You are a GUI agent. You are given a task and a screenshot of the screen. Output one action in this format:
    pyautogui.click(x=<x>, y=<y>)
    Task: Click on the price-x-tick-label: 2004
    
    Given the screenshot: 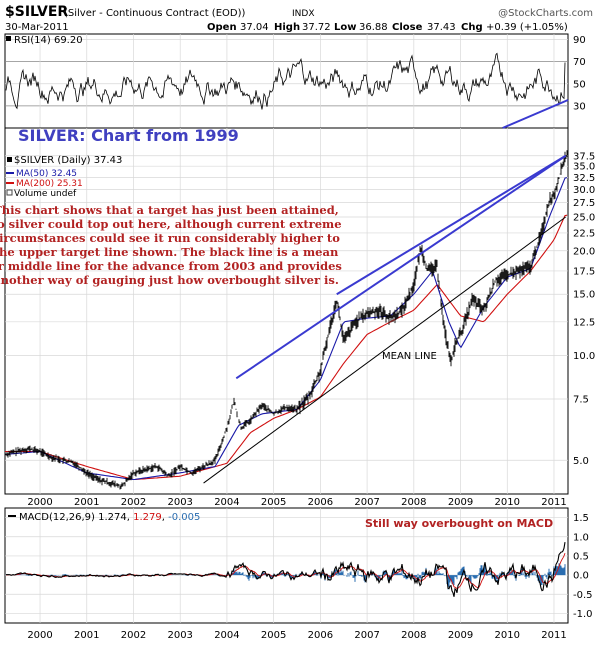 What is the action you would take?
    pyautogui.click(x=226, y=502)
    